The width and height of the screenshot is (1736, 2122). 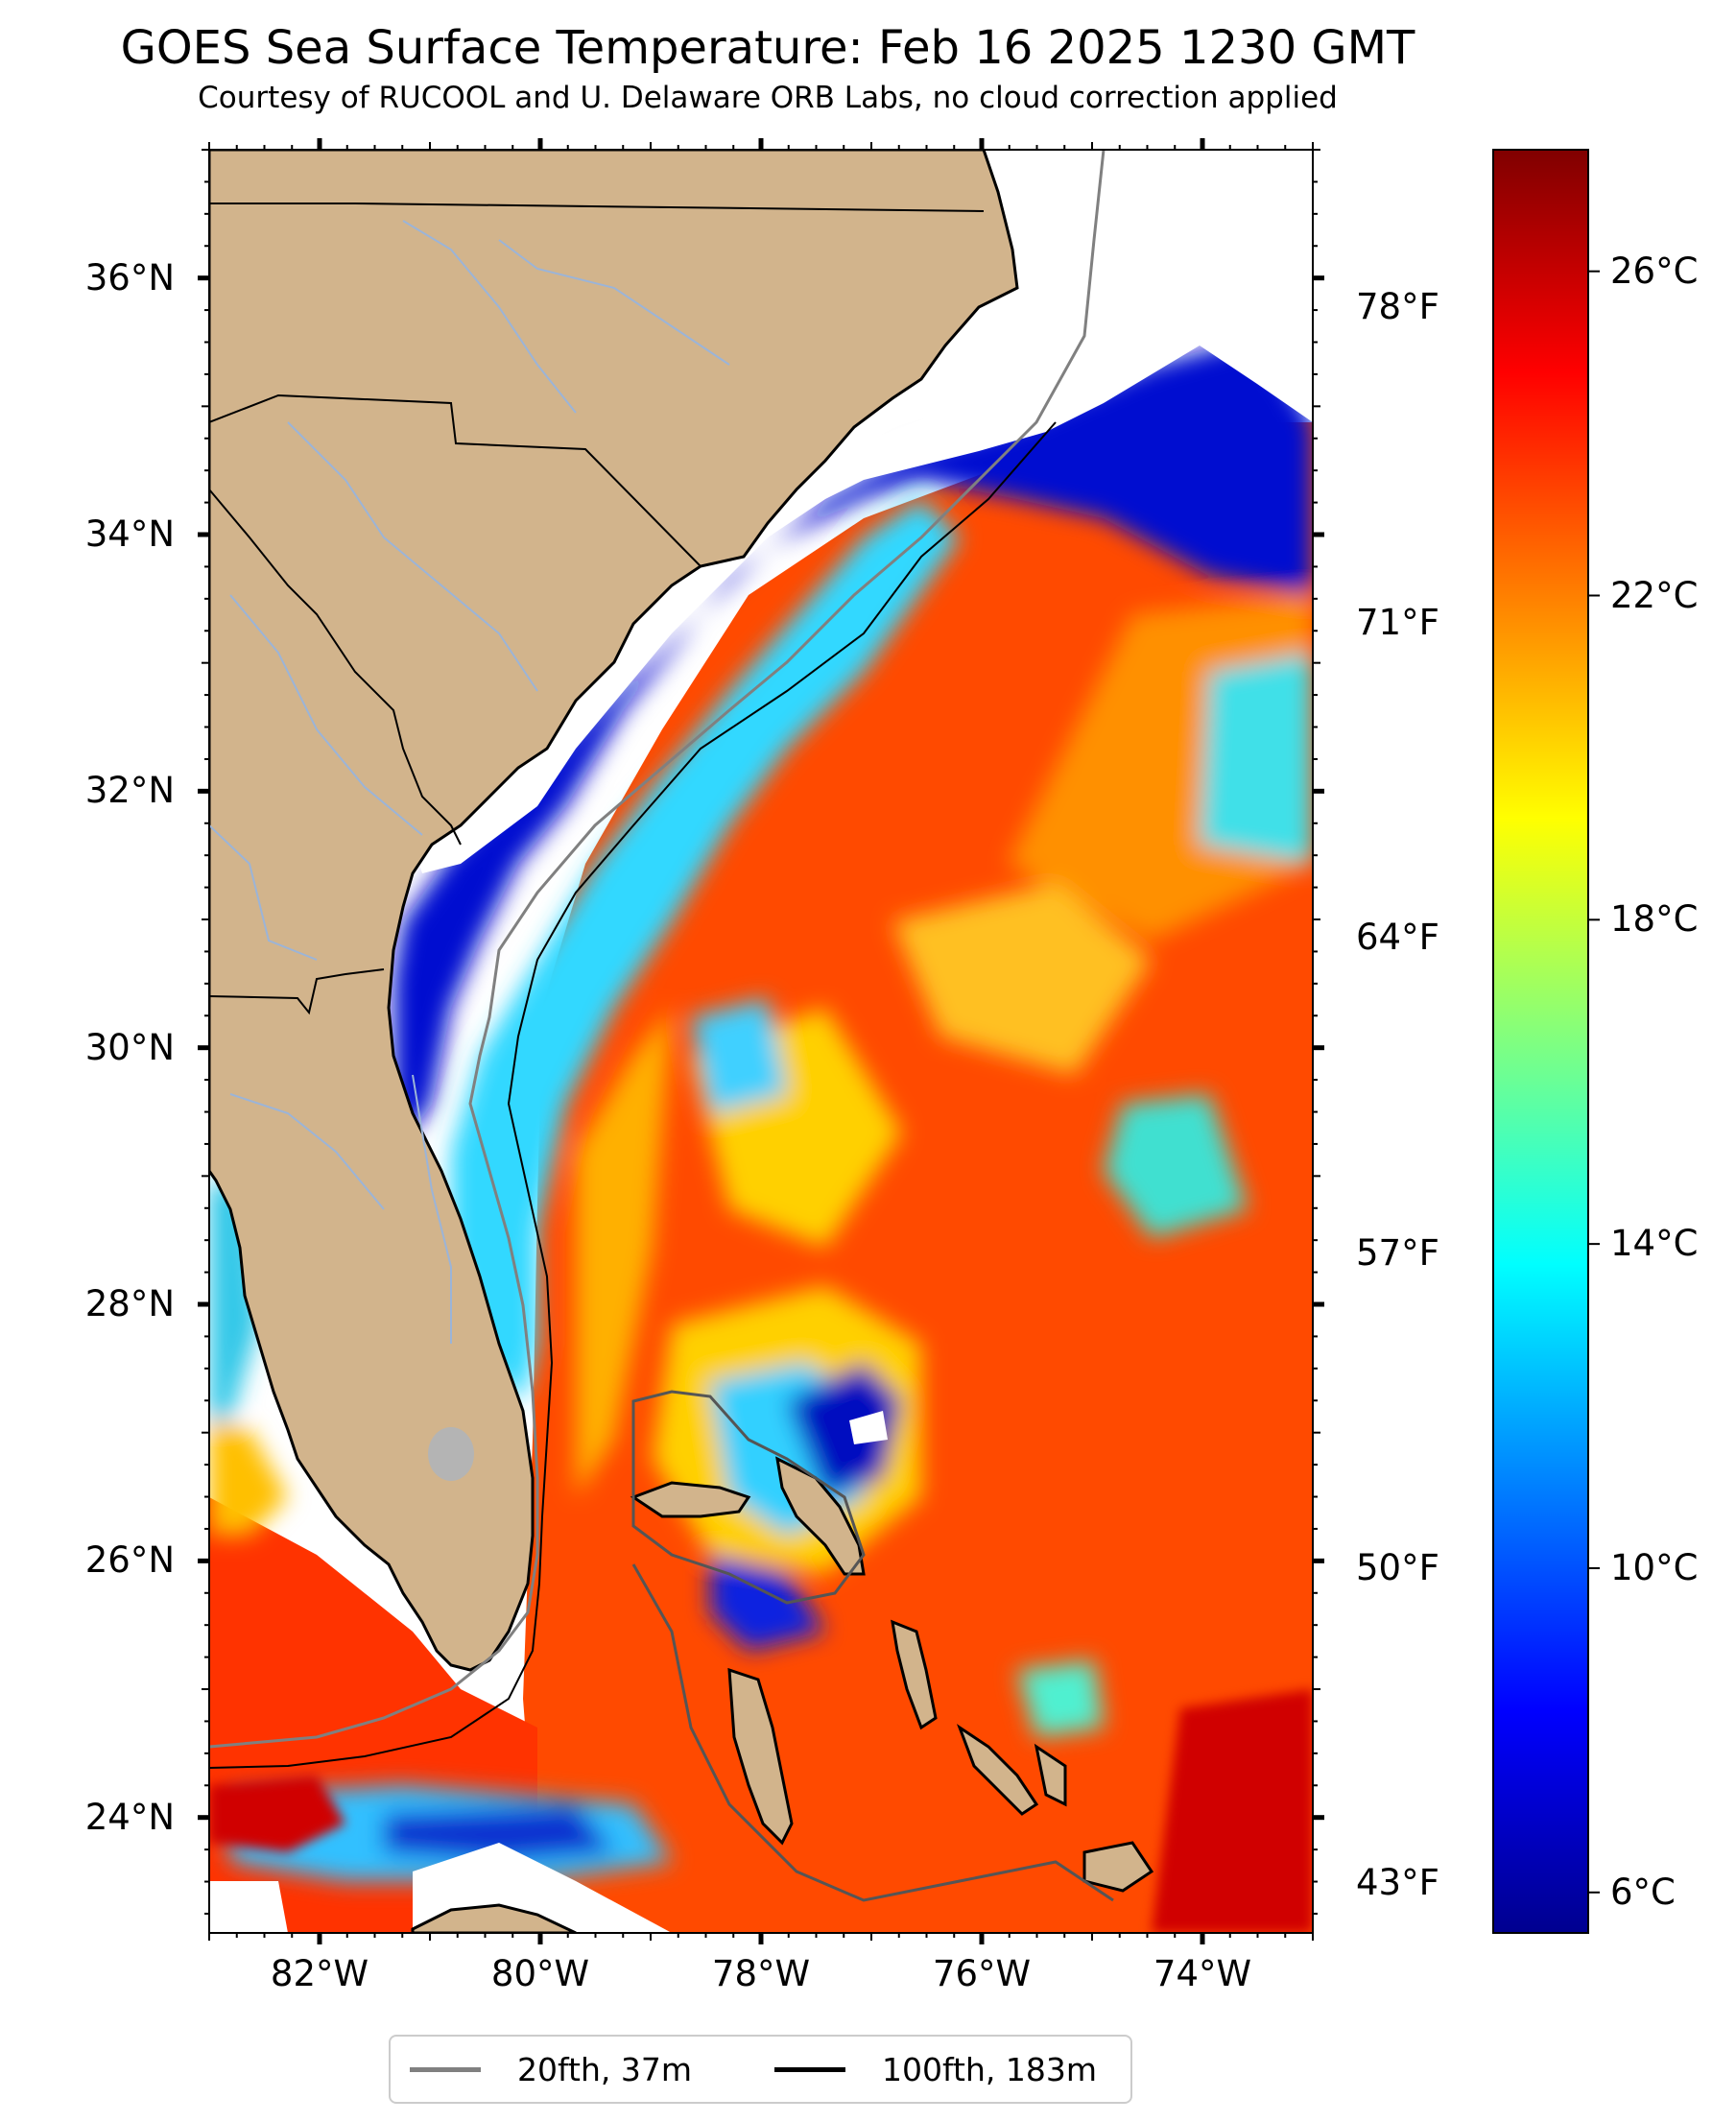 I want to click on isobath-legend: 20fth, 37m 100fth, 183m, so click(x=760, y=2069).